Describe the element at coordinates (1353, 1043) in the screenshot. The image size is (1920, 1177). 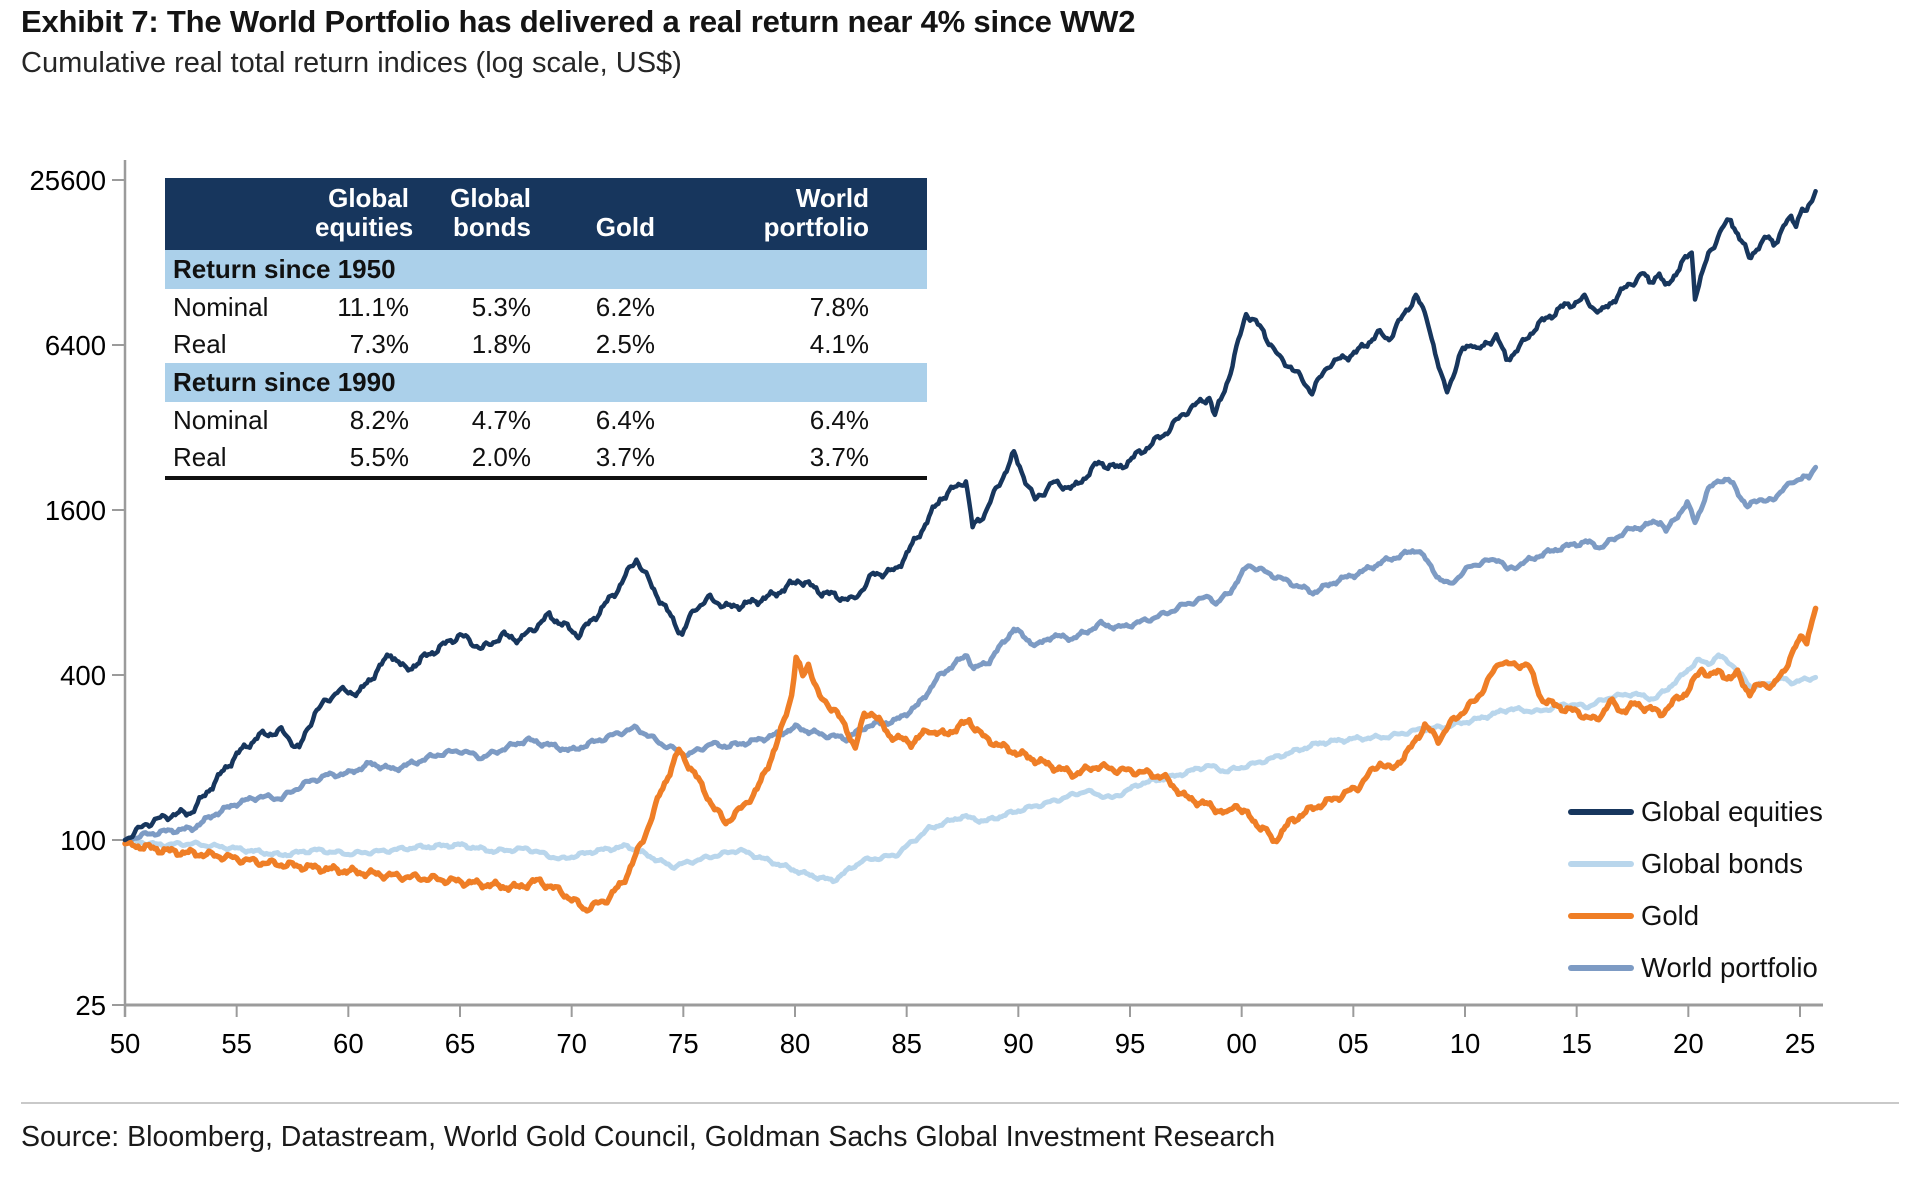
I see `x-axis-label: 05` at that location.